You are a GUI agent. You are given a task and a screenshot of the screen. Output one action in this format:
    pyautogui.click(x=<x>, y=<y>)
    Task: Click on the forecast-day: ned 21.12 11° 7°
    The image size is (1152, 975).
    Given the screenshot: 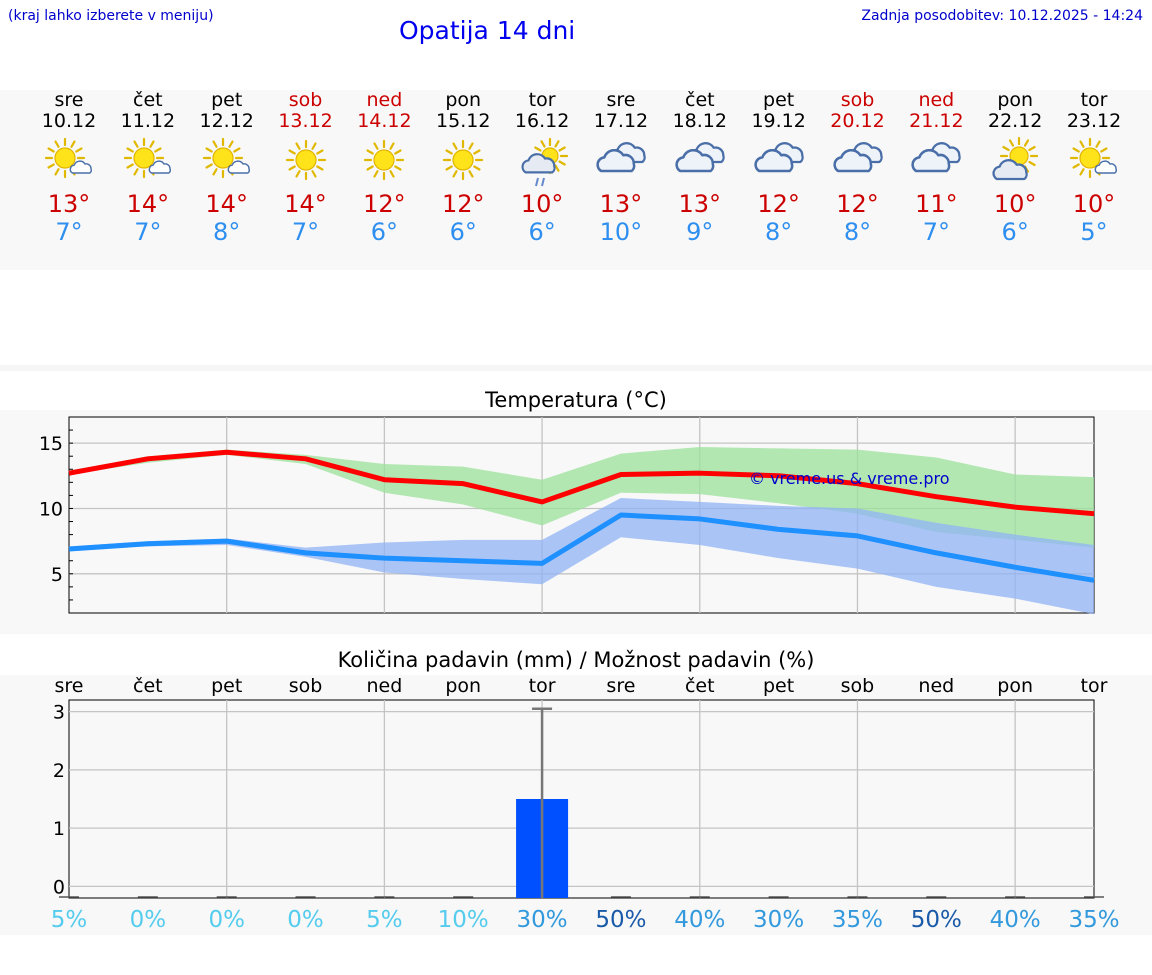 What is the action you would take?
    pyautogui.click(x=936, y=168)
    